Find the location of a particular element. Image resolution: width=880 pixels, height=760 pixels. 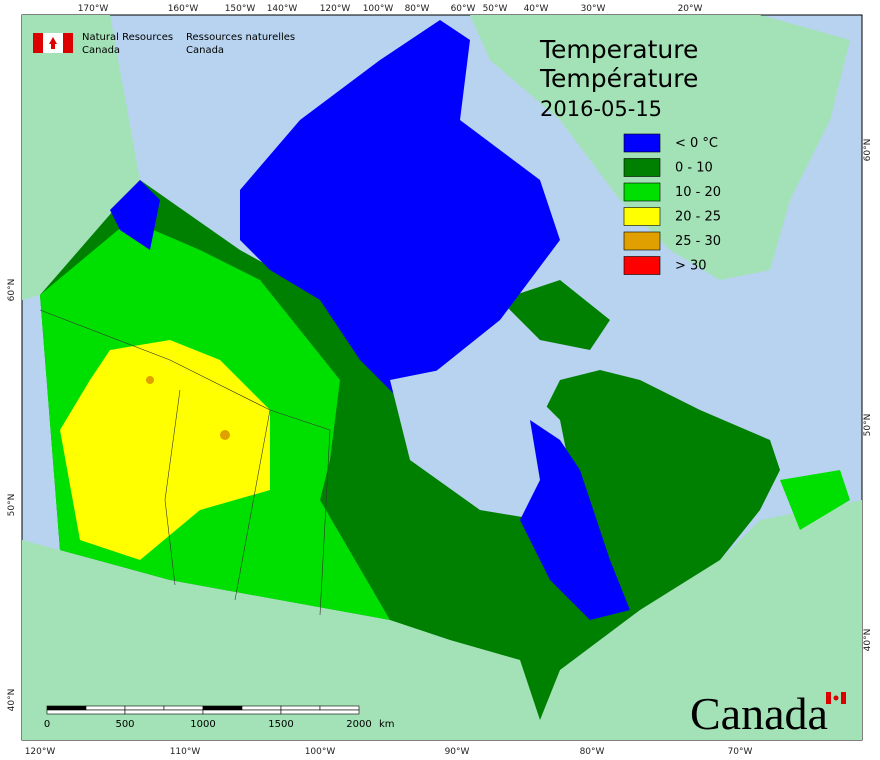

canada-wordmark: Canada is located at coordinates (759, 713).